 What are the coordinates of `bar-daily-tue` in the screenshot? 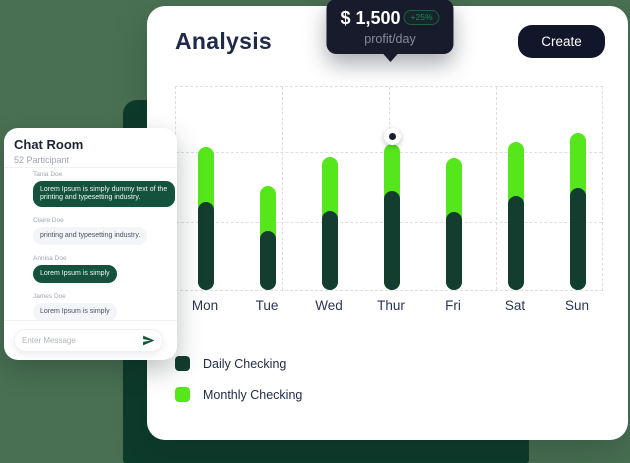 It's located at (268, 260).